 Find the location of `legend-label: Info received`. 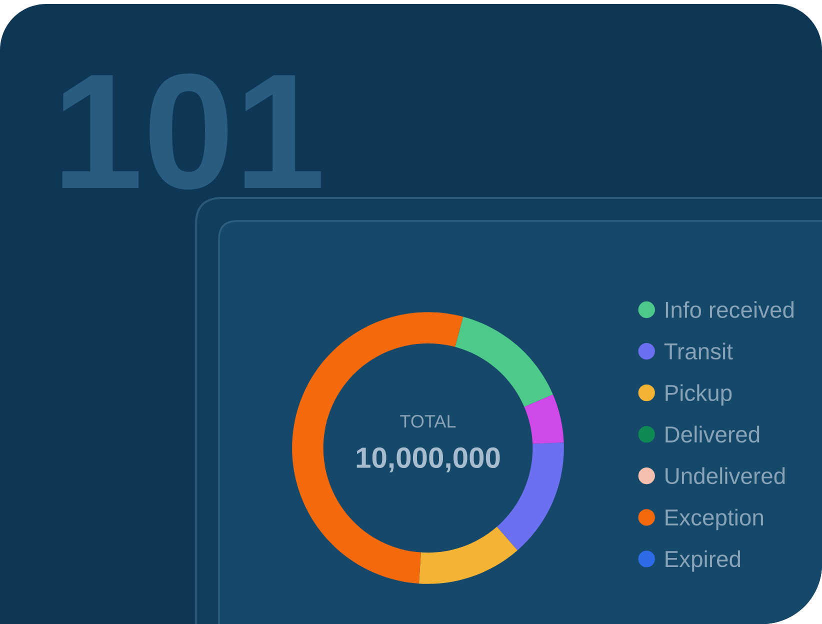

legend-label: Info received is located at coordinates (730, 309).